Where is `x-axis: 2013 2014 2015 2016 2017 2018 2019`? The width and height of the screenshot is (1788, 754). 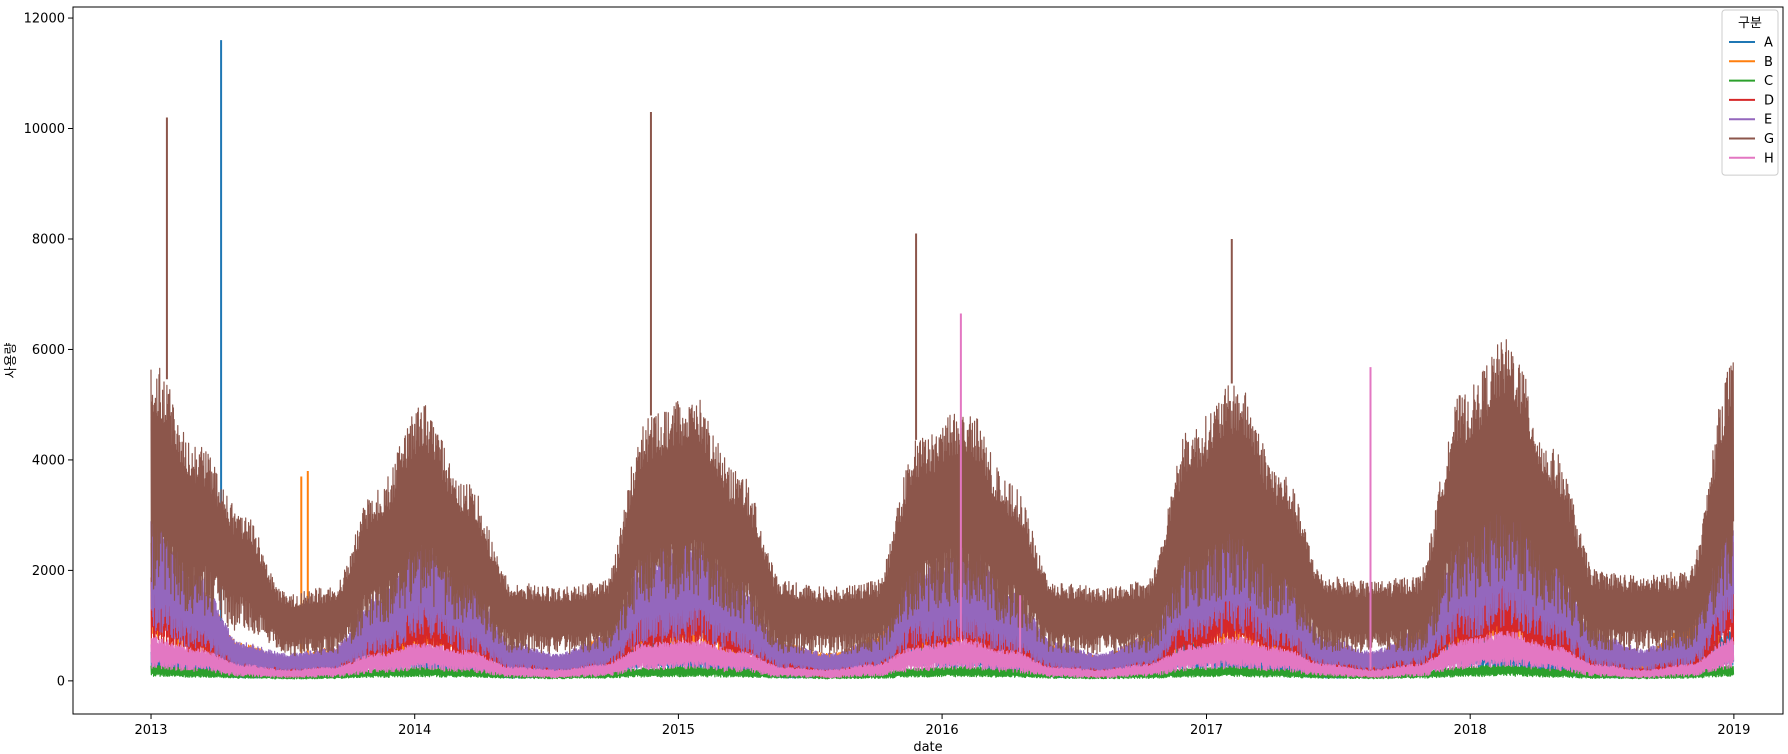
x-axis: 2013 2014 2015 2016 2017 2018 2019 is located at coordinates (942, 726).